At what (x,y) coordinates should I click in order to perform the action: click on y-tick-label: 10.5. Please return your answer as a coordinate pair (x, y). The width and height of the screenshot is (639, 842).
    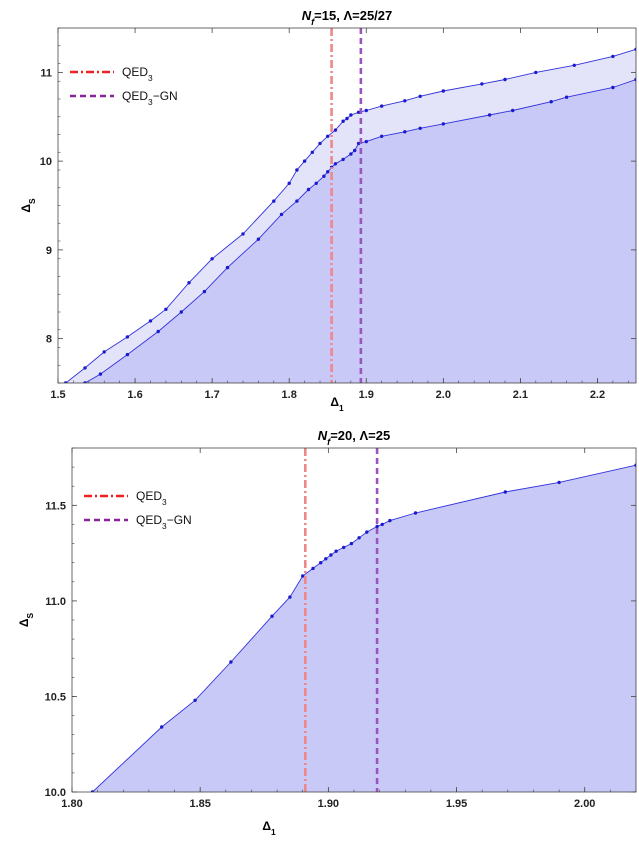
    Looking at the image, I should click on (55, 697).